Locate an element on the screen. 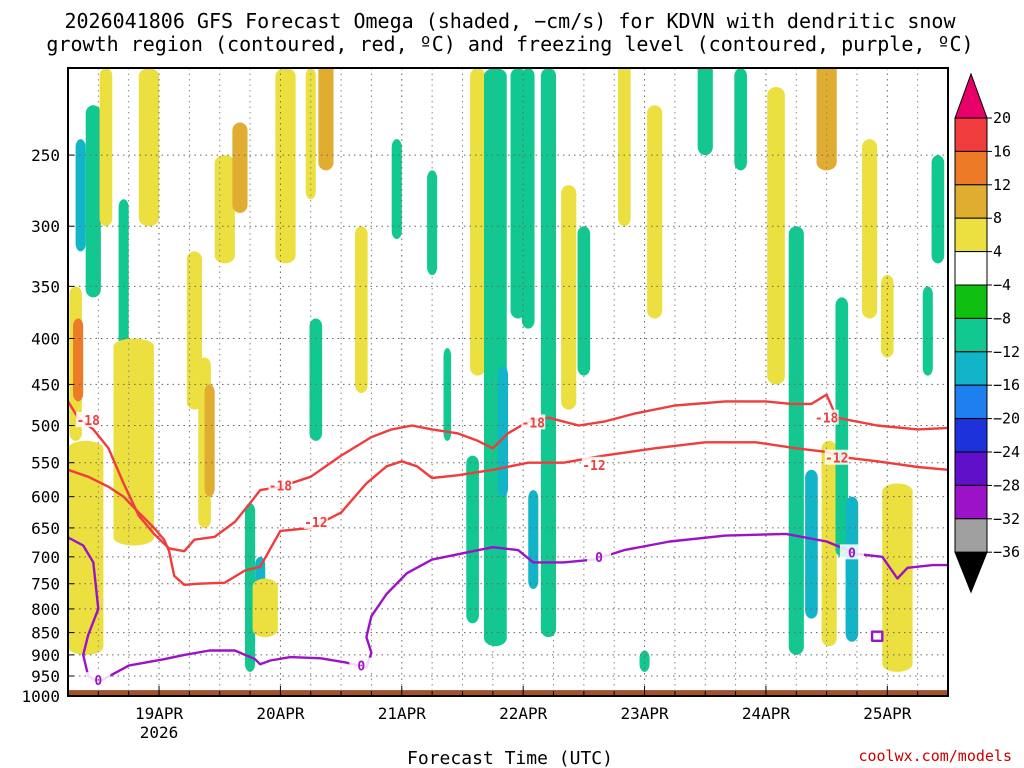 This screenshot has width=1024, height=768. ground-terrain is located at coordinates (508, 693).